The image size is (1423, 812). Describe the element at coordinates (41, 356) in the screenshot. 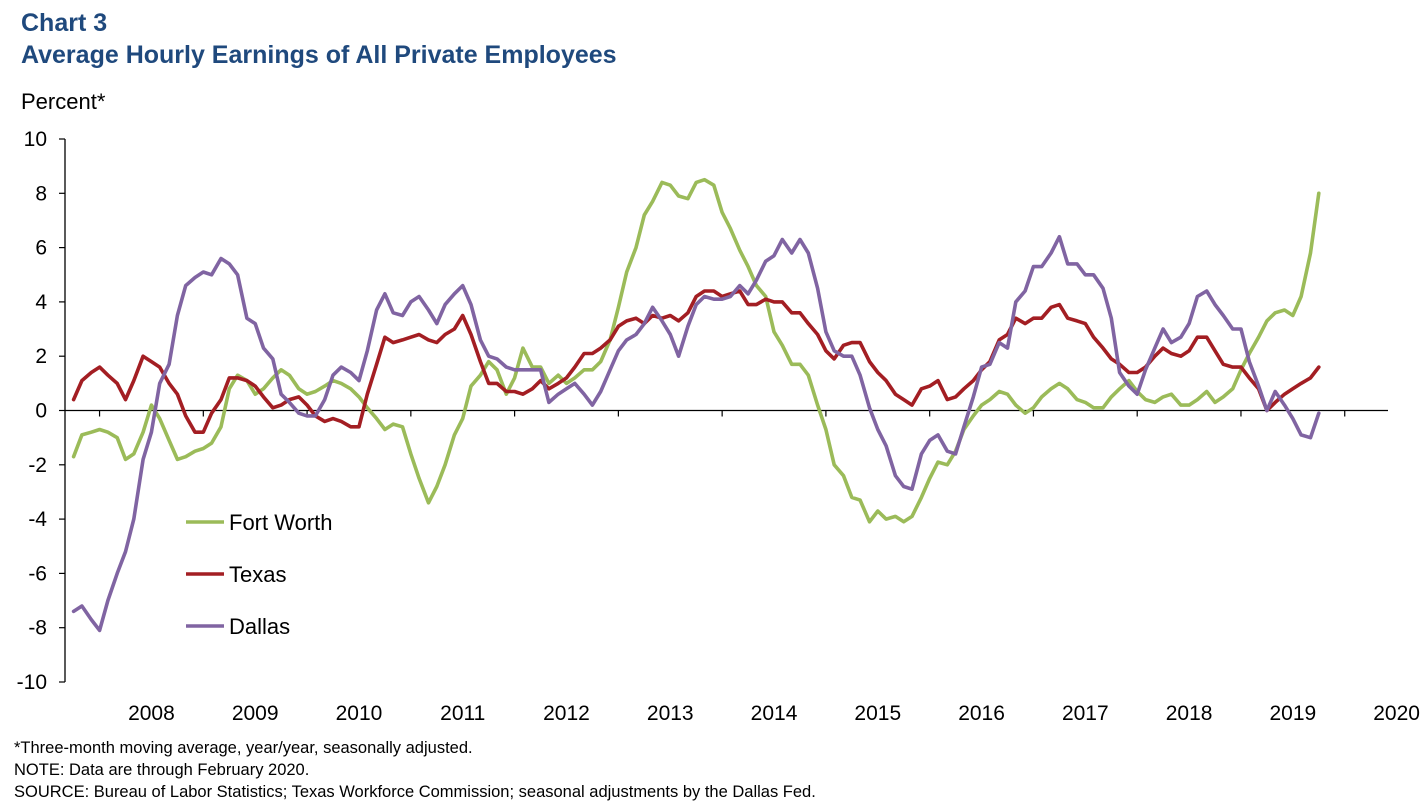

I see `y-tick-label: 2` at that location.